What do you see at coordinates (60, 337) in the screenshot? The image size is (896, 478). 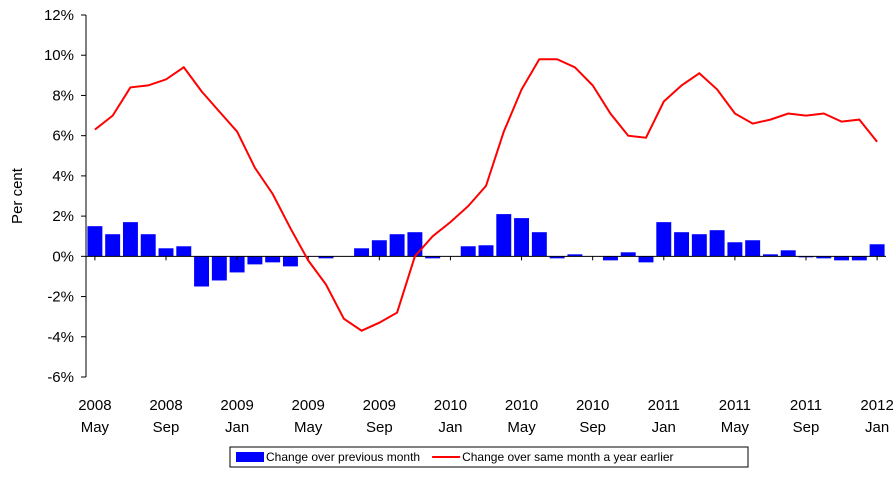 I see `y-tick-label: -4%` at bounding box center [60, 337].